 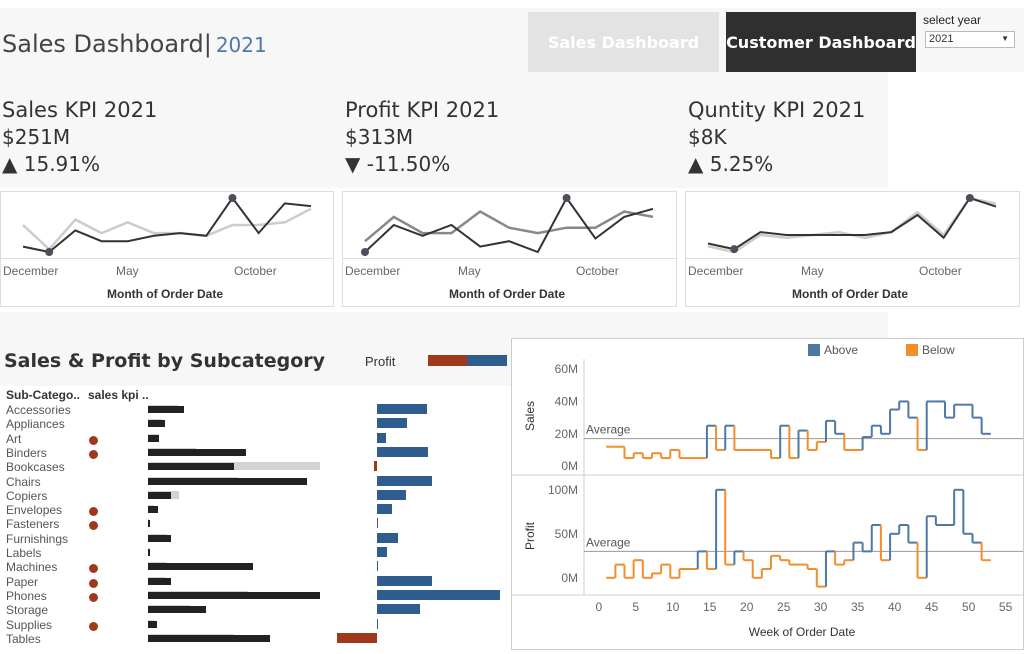 What do you see at coordinates (14, 438) in the screenshot?
I see `subcategory-label: Art` at bounding box center [14, 438].